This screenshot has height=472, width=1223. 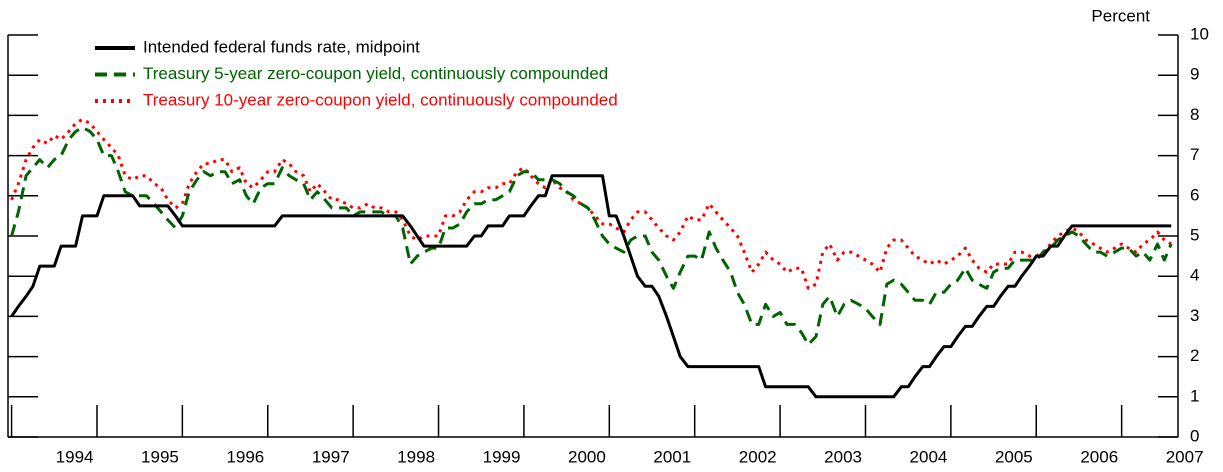 What do you see at coordinates (758, 456) in the screenshot?
I see `x-tick-label: 2002` at bounding box center [758, 456].